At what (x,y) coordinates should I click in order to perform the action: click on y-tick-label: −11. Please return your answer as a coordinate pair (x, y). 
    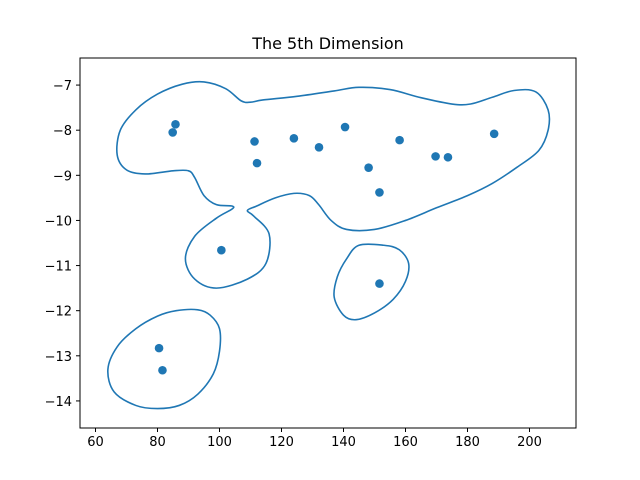
    Looking at the image, I should click on (58, 267).